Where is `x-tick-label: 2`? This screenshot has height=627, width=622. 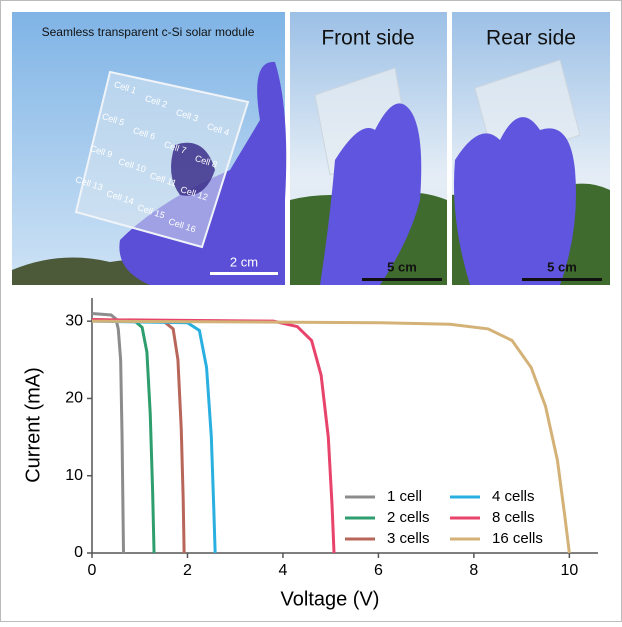
x-tick-label: 2 is located at coordinates (187, 570).